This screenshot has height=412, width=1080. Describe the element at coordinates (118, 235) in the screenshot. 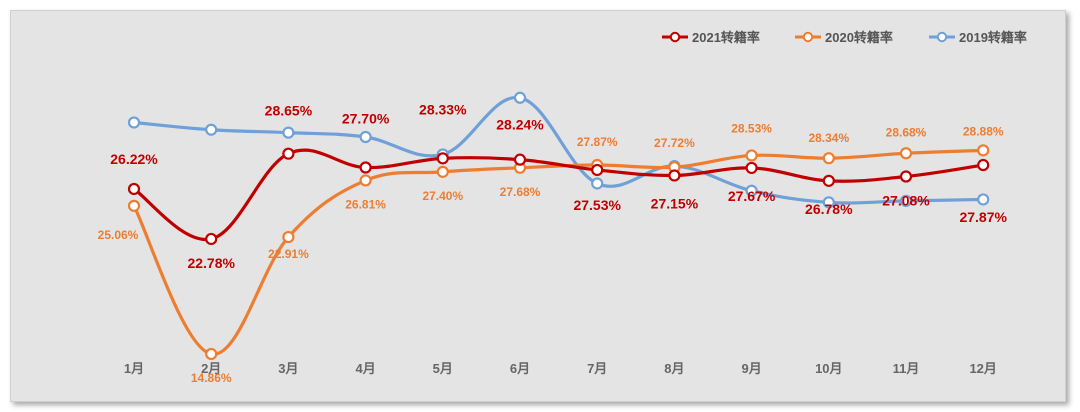

I see `data-label-2020: 25.06%` at that location.